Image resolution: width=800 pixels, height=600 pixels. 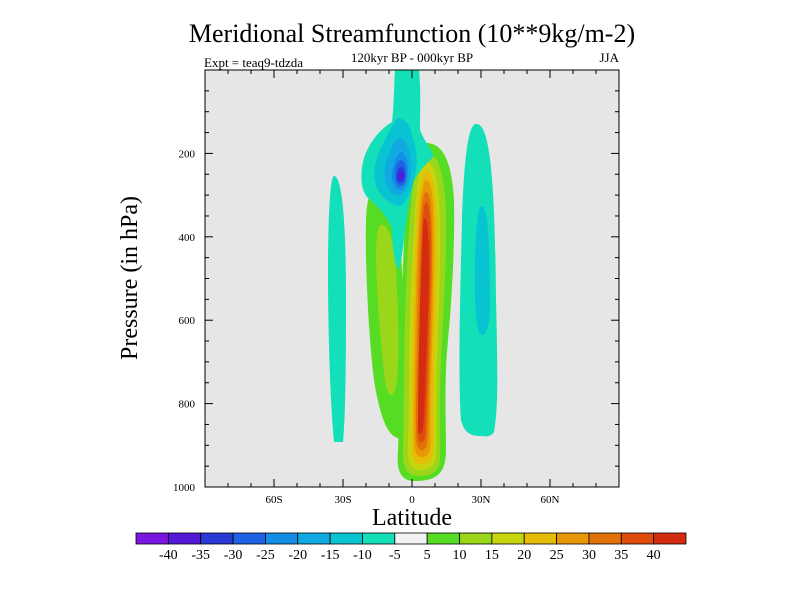 What do you see at coordinates (413, 276) in the screenshot?
I see `contour-field` at bounding box center [413, 276].